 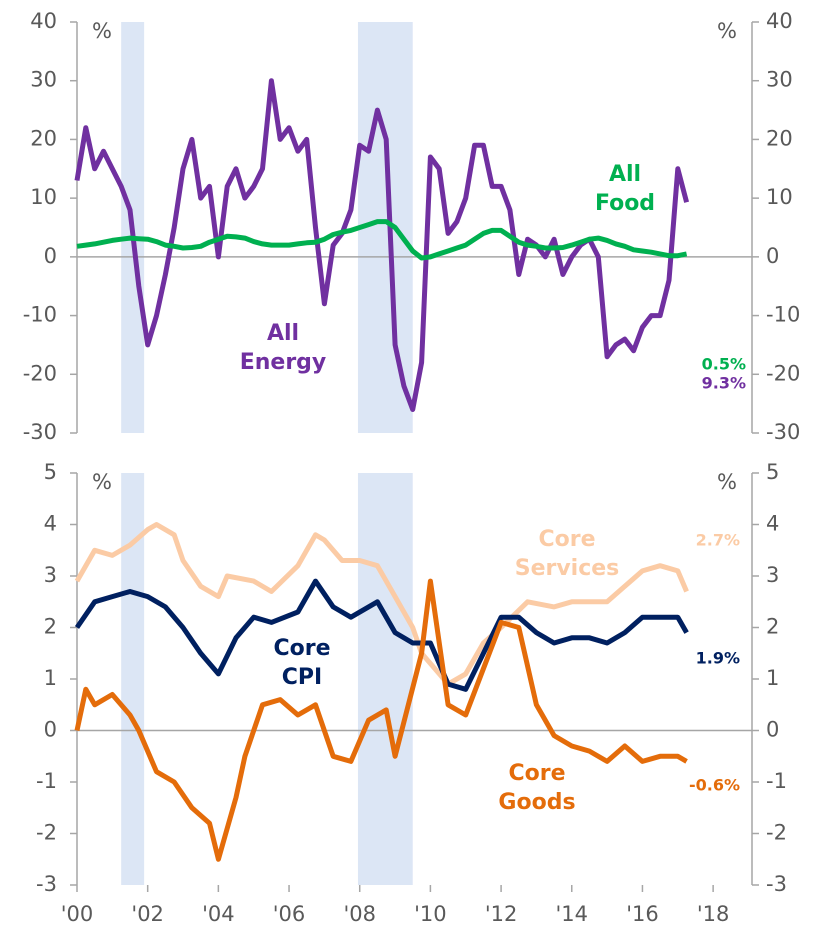 I want to click on x-tick-label: '08, so click(x=359, y=914).